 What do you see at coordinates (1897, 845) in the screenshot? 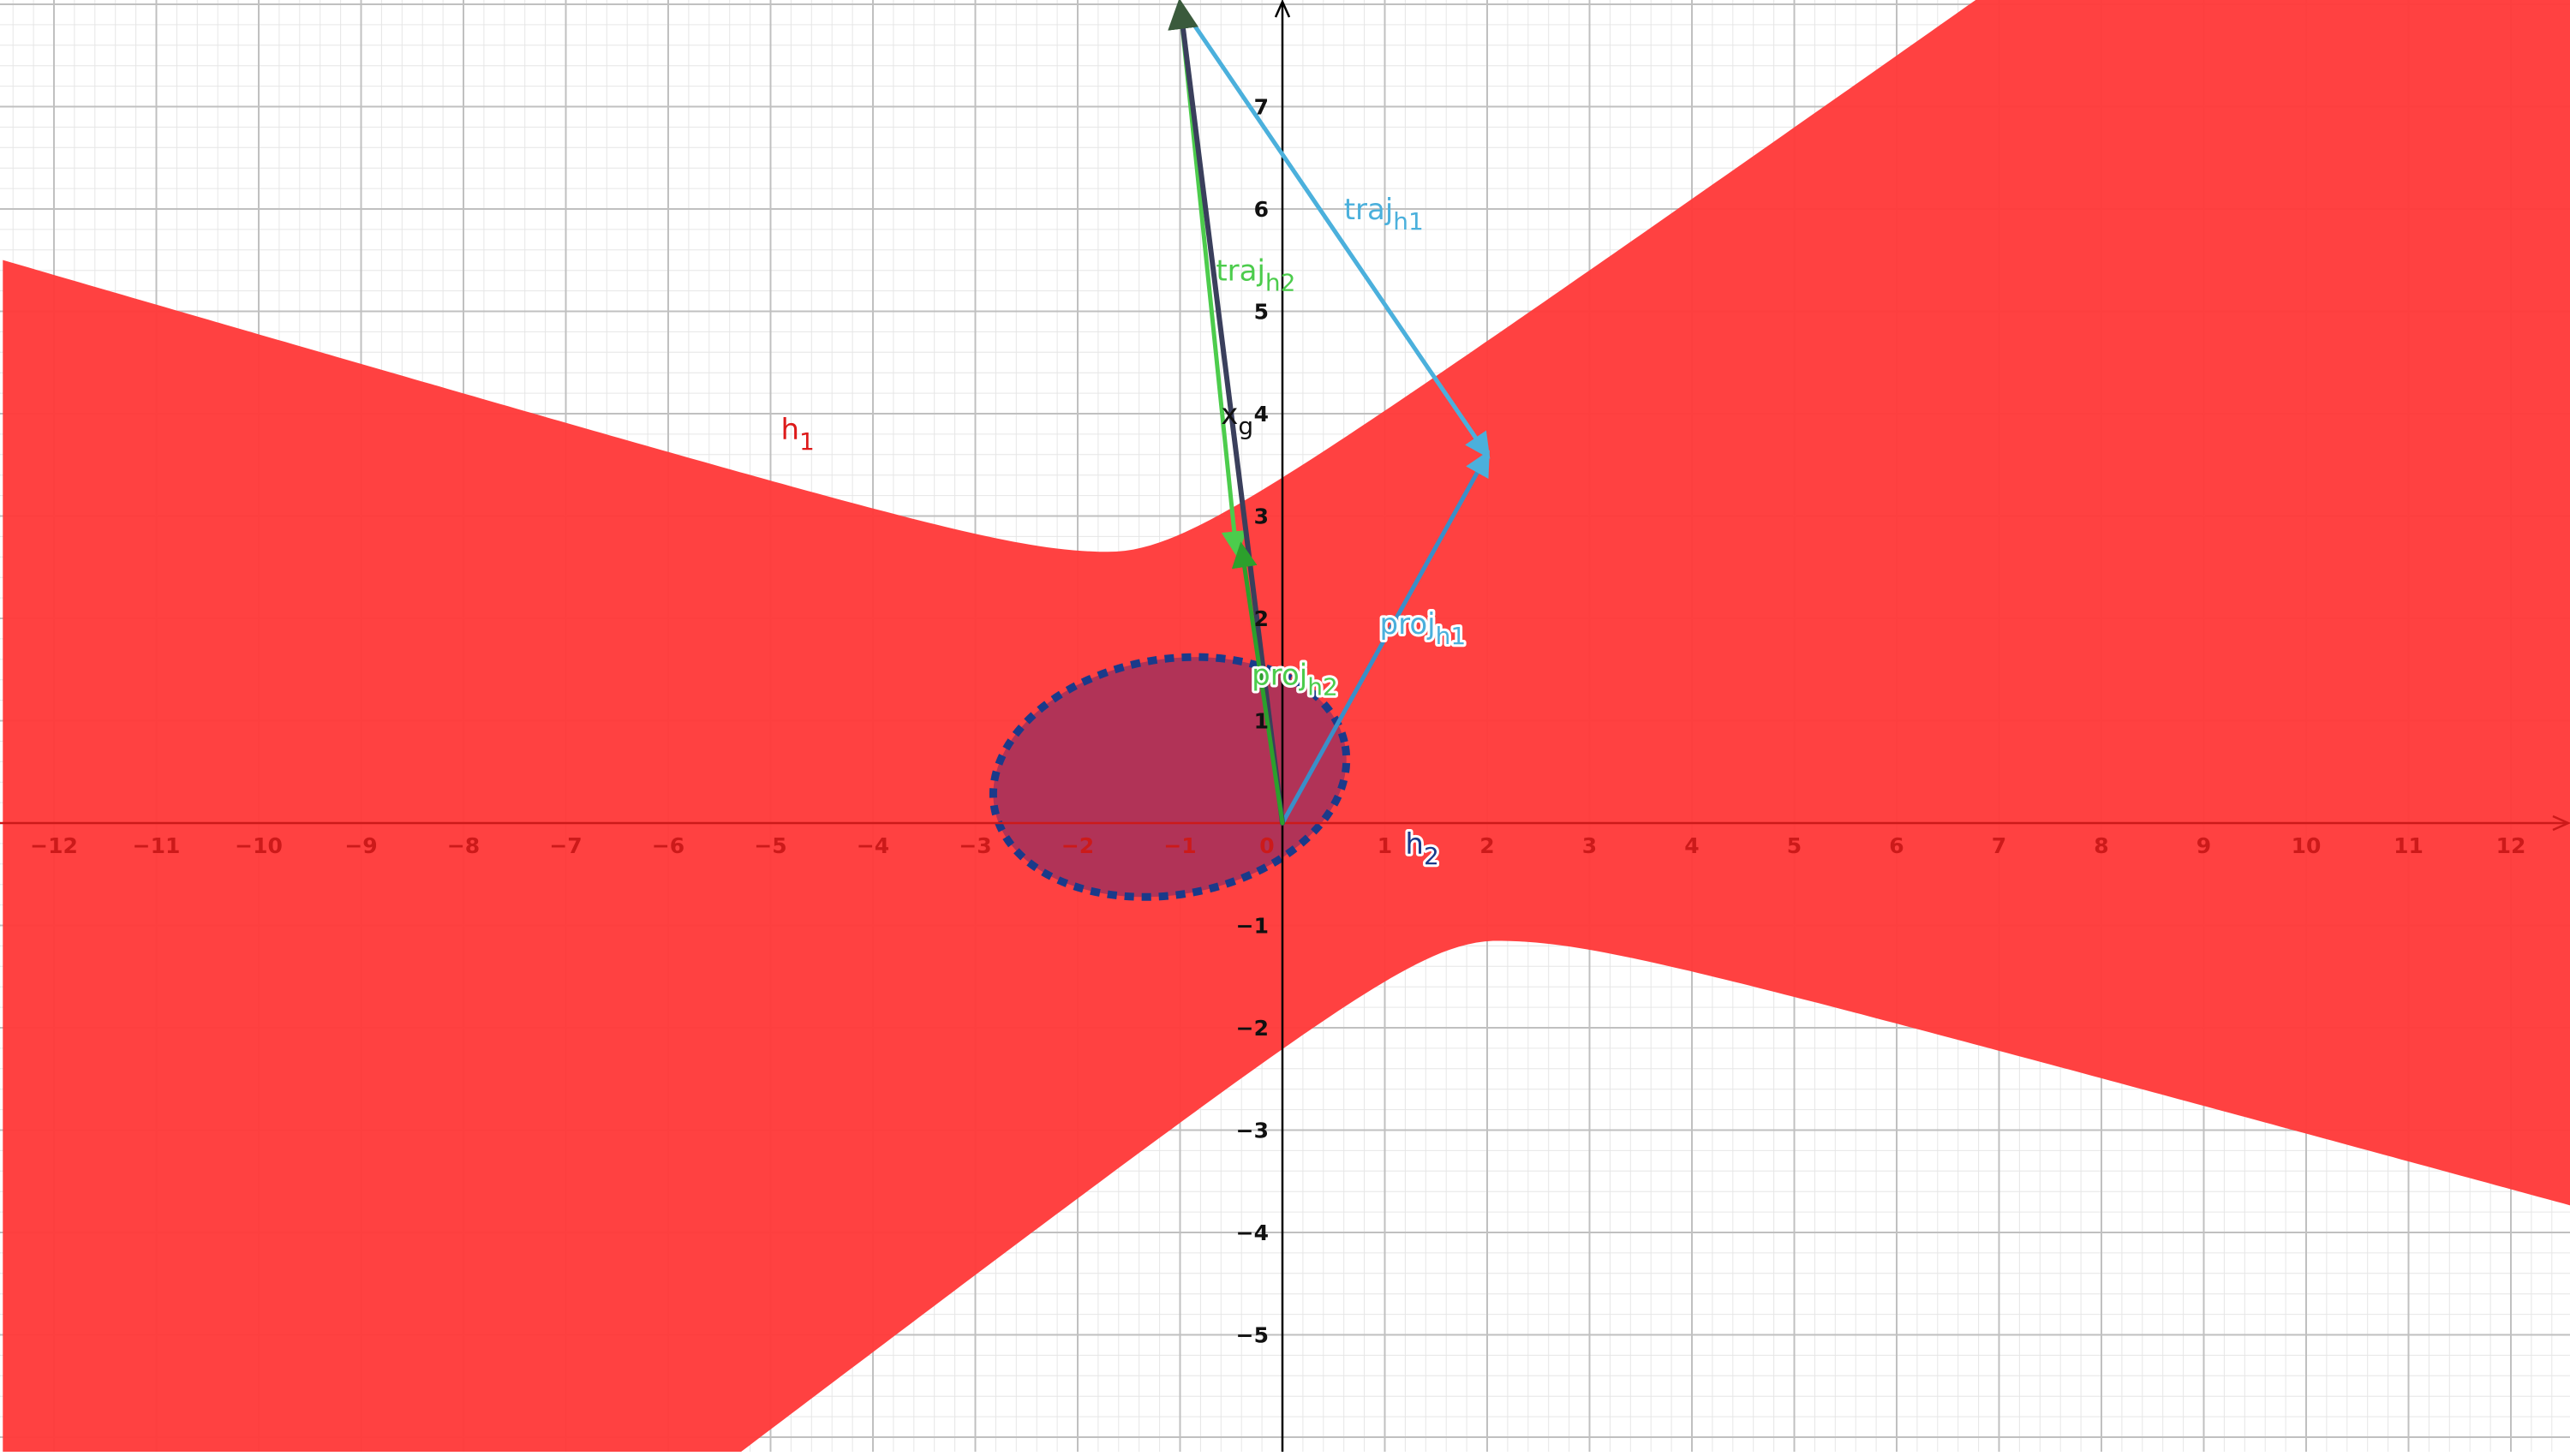
I see `x-tick-label: 6` at bounding box center [1897, 845].